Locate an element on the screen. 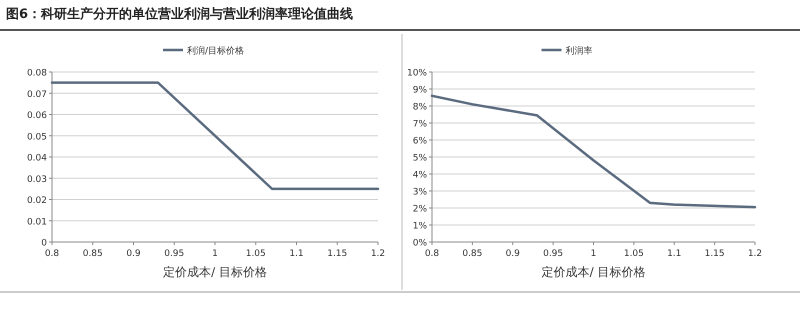 This screenshot has height=326, width=800. y-tick-label: 0.08 is located at coordinates (37, 73).